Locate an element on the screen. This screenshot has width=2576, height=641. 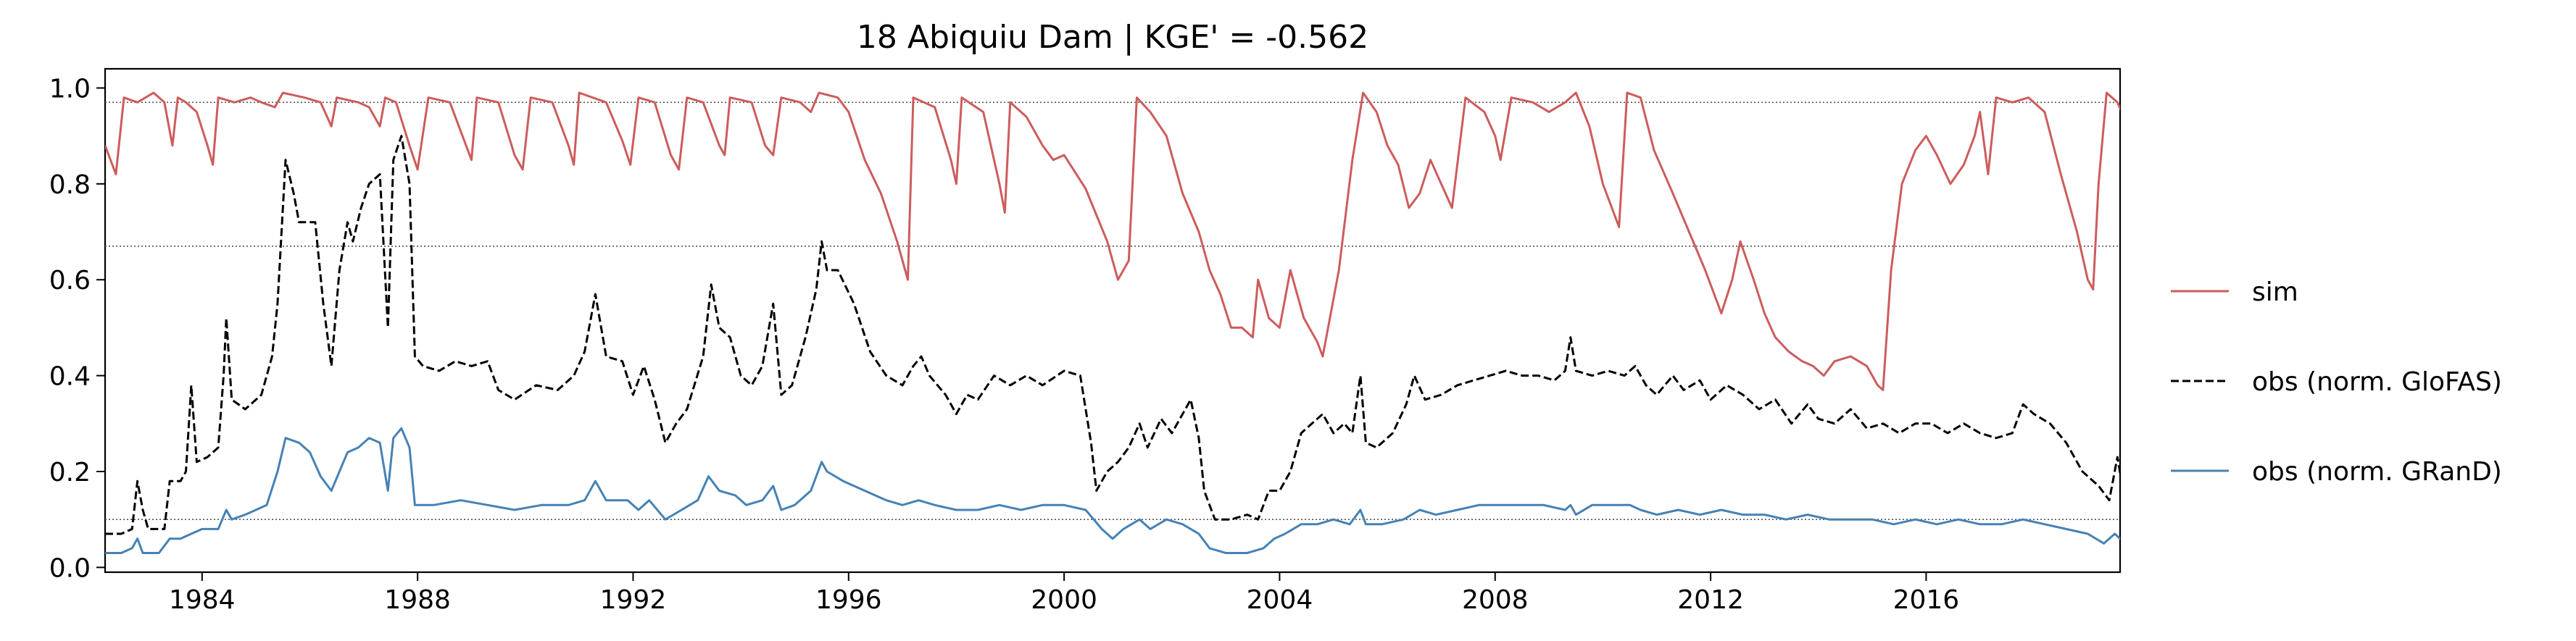
x-tick-label: 1984 is located at coordinates (202, 600).